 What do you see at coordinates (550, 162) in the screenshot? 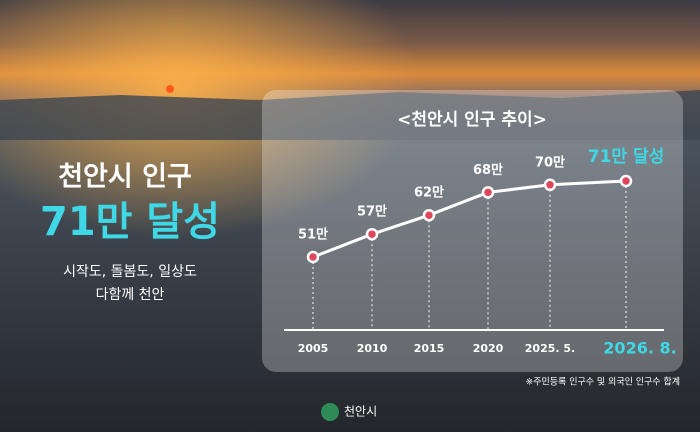
I see `value-label: 70만` at bounding box center [550, 162].